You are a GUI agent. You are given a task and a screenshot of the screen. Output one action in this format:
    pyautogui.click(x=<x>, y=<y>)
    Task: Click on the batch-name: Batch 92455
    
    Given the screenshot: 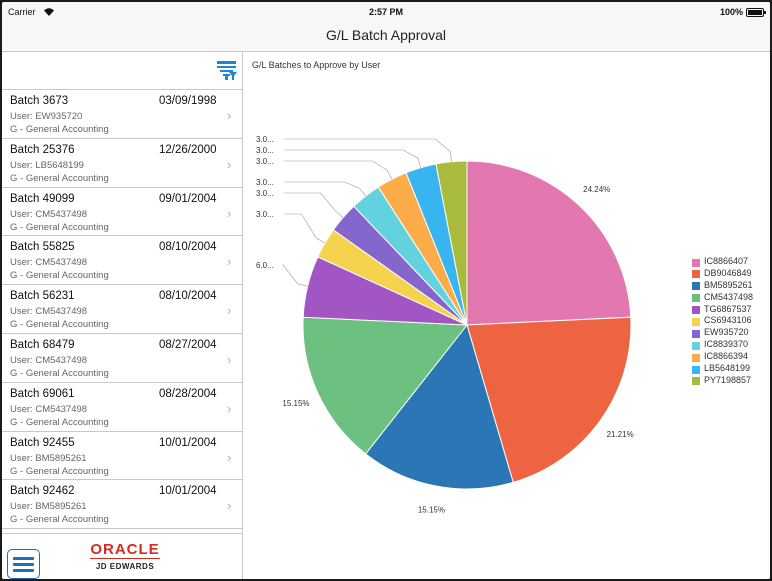 What is the action you would take?
    pyautogui.click(x=42, y=442)
    